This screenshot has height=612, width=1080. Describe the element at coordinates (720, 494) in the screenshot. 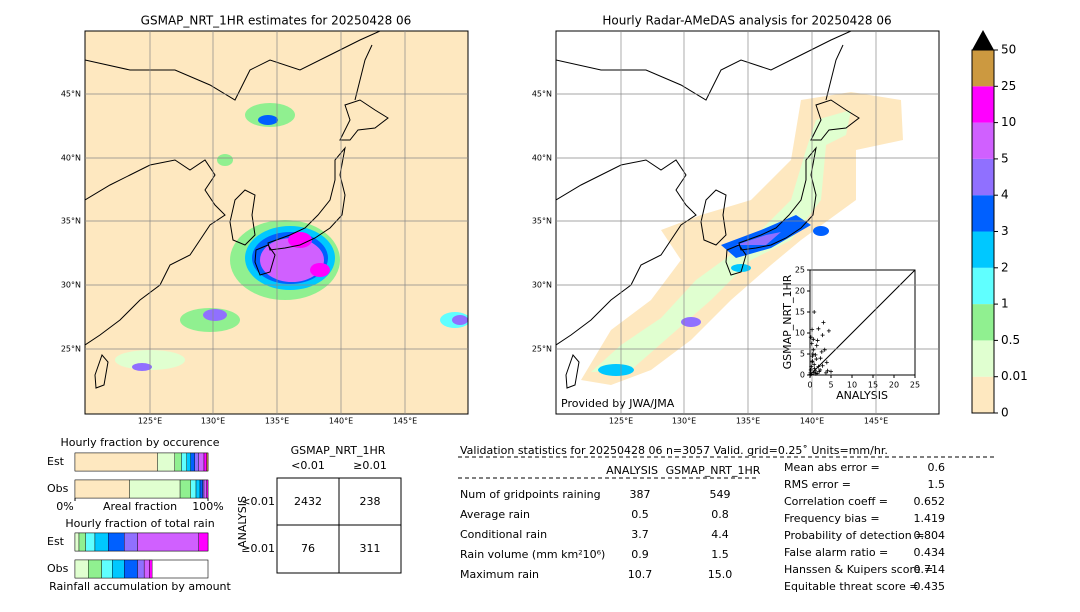

I see `value: 549` at that location.